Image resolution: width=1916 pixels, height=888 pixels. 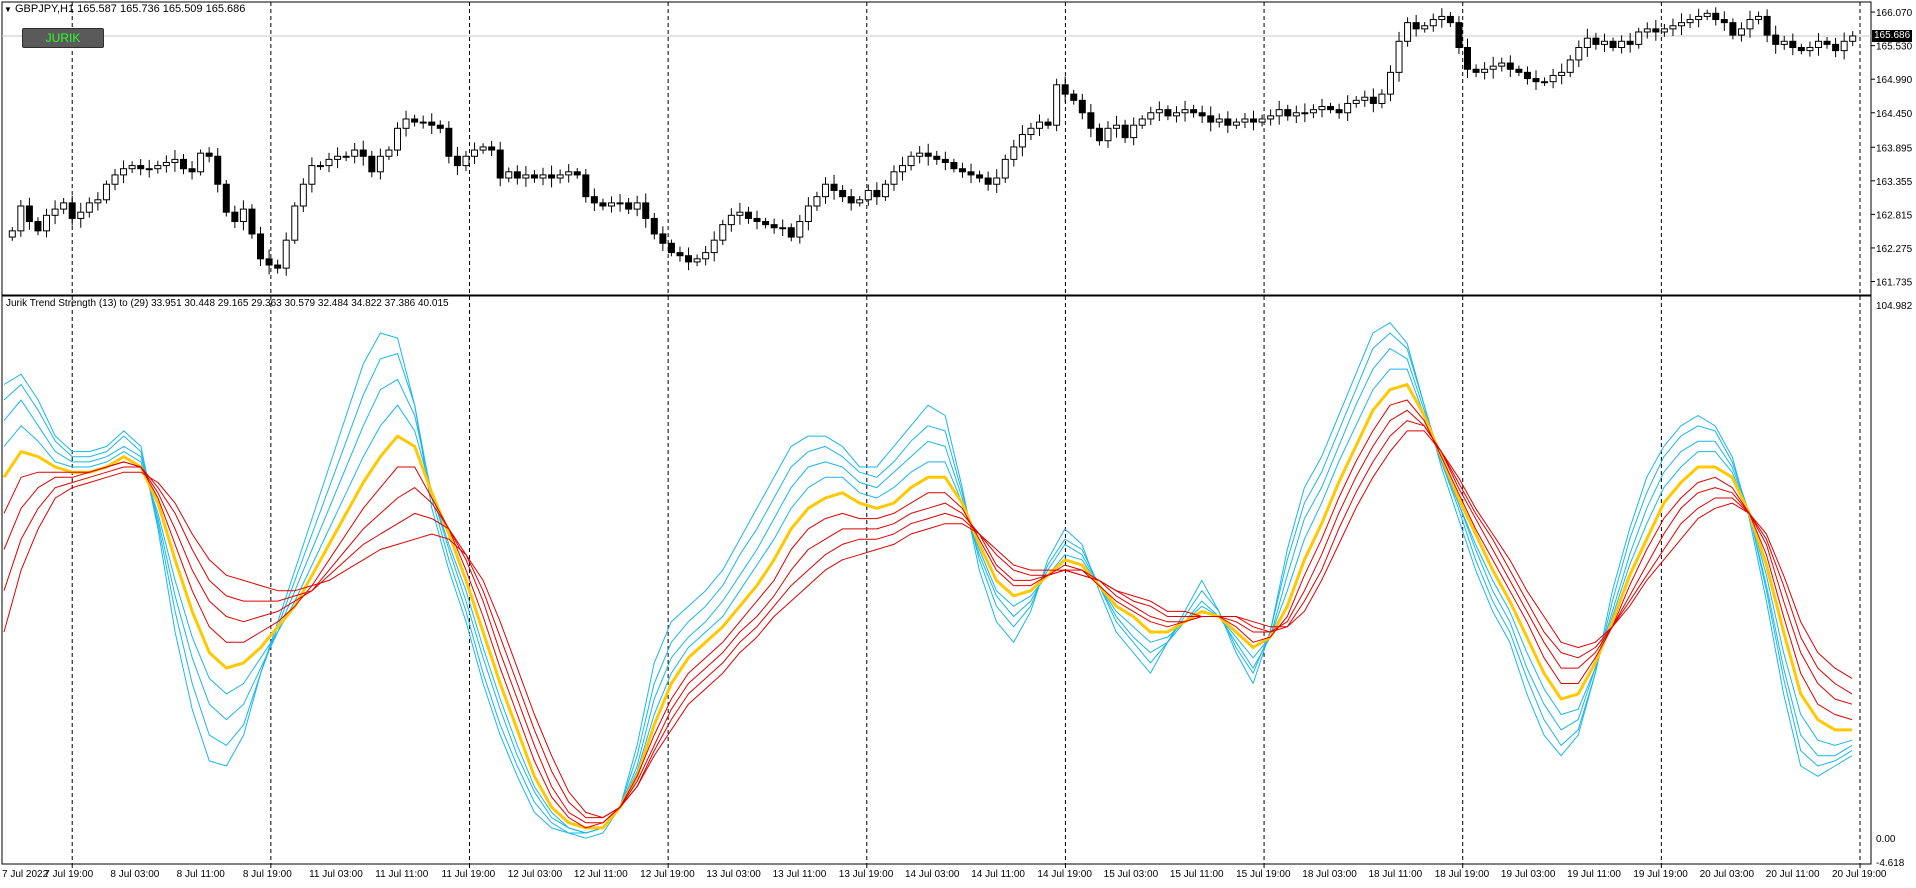 What do you see at coordinates (1894, 283) in the screenshot?
I see `price-axis-label: 161.735` at bounding box center [1894, 283].